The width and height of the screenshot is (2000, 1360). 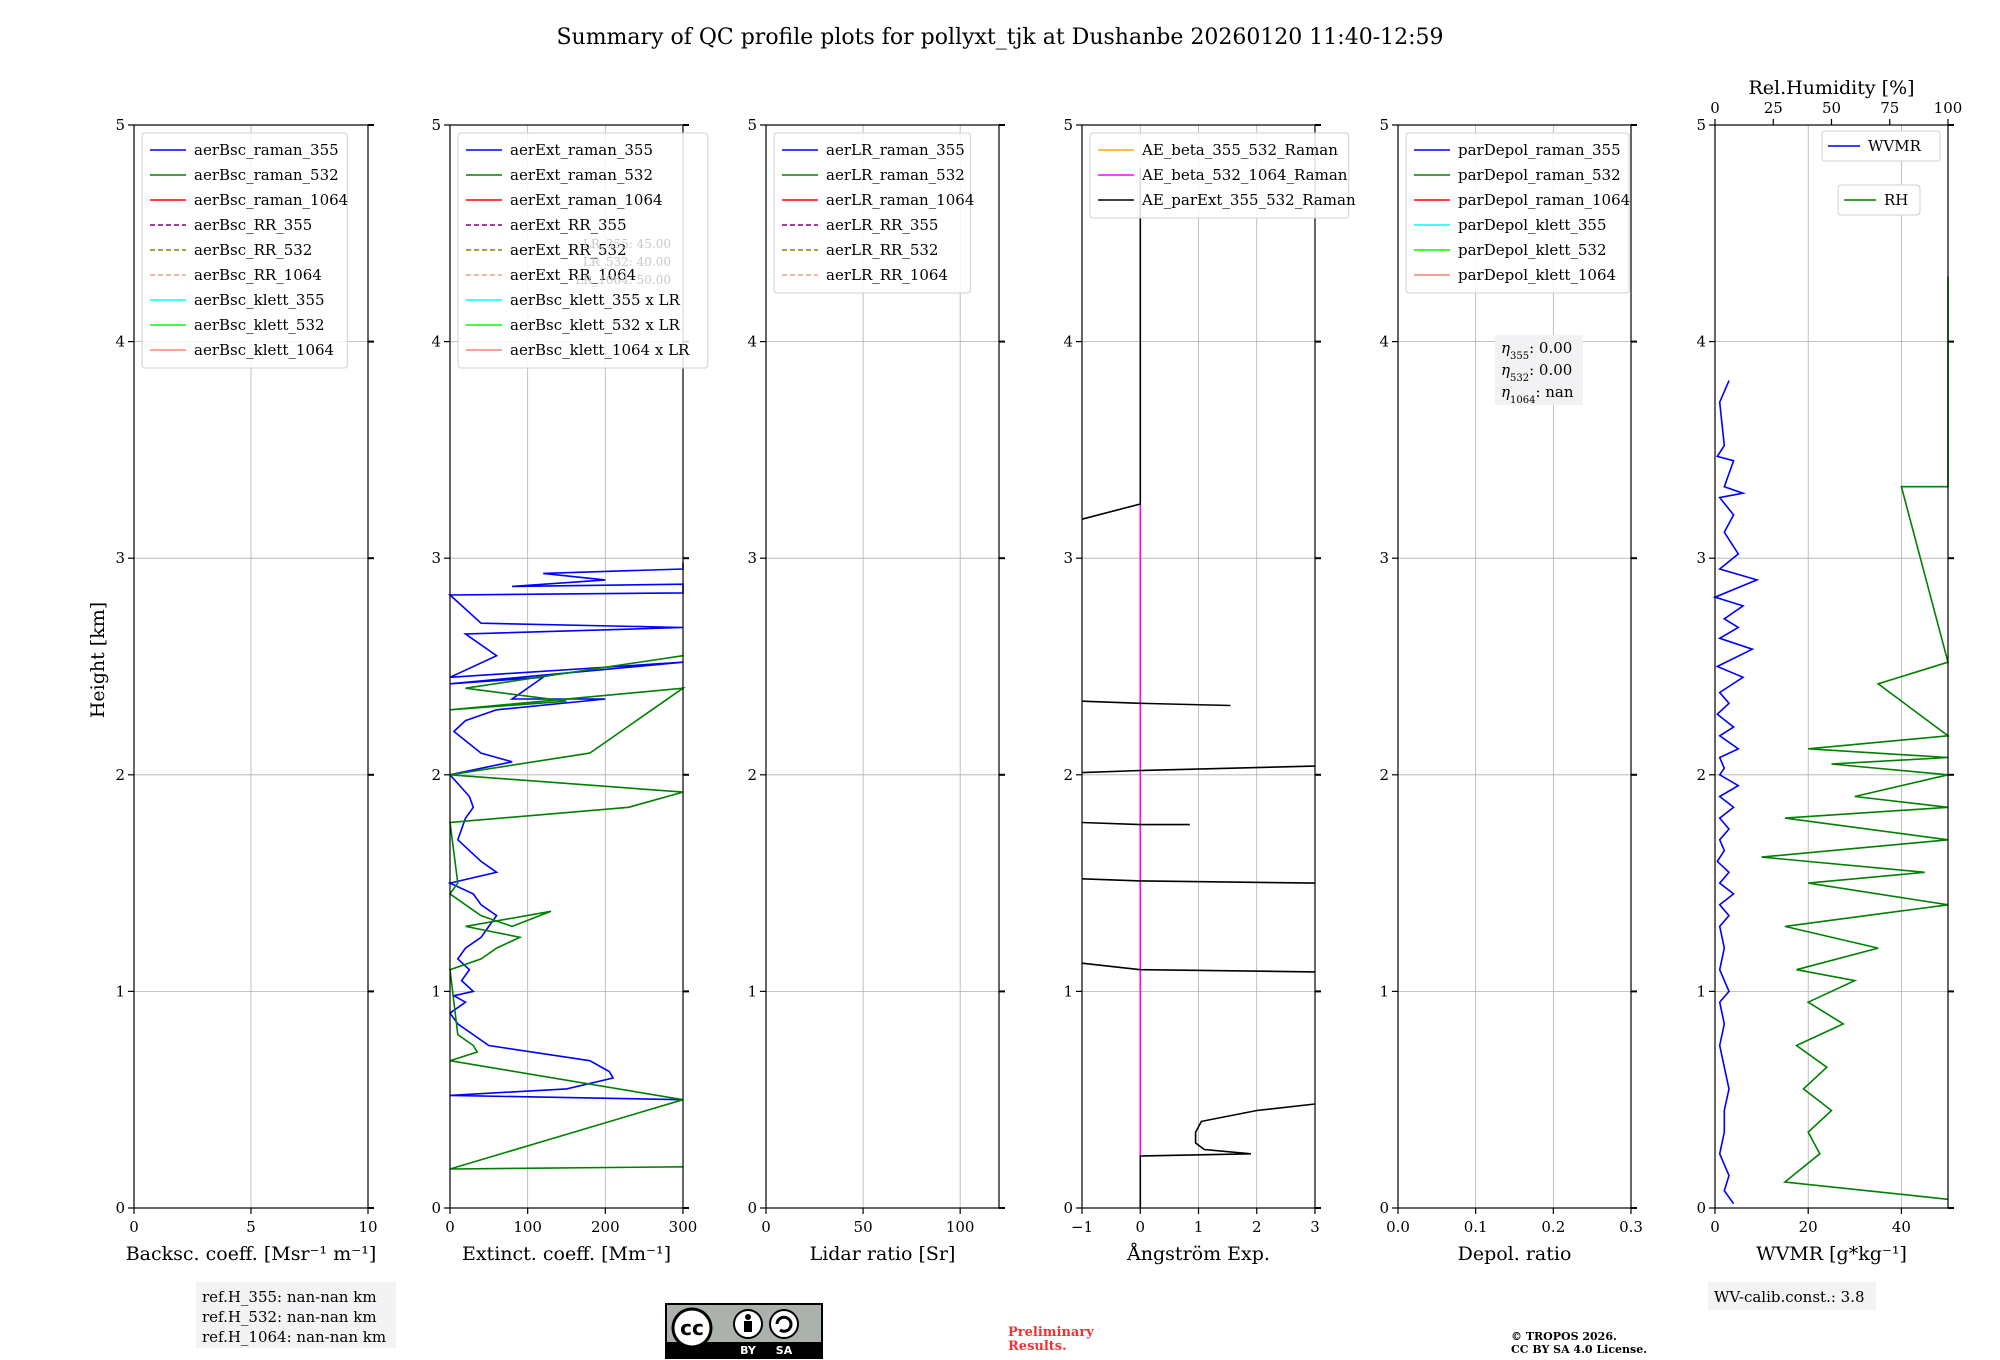 I want to click on wv-calib-box: WV-calib.const.: 3.8, so click(x=1792, y=1296).